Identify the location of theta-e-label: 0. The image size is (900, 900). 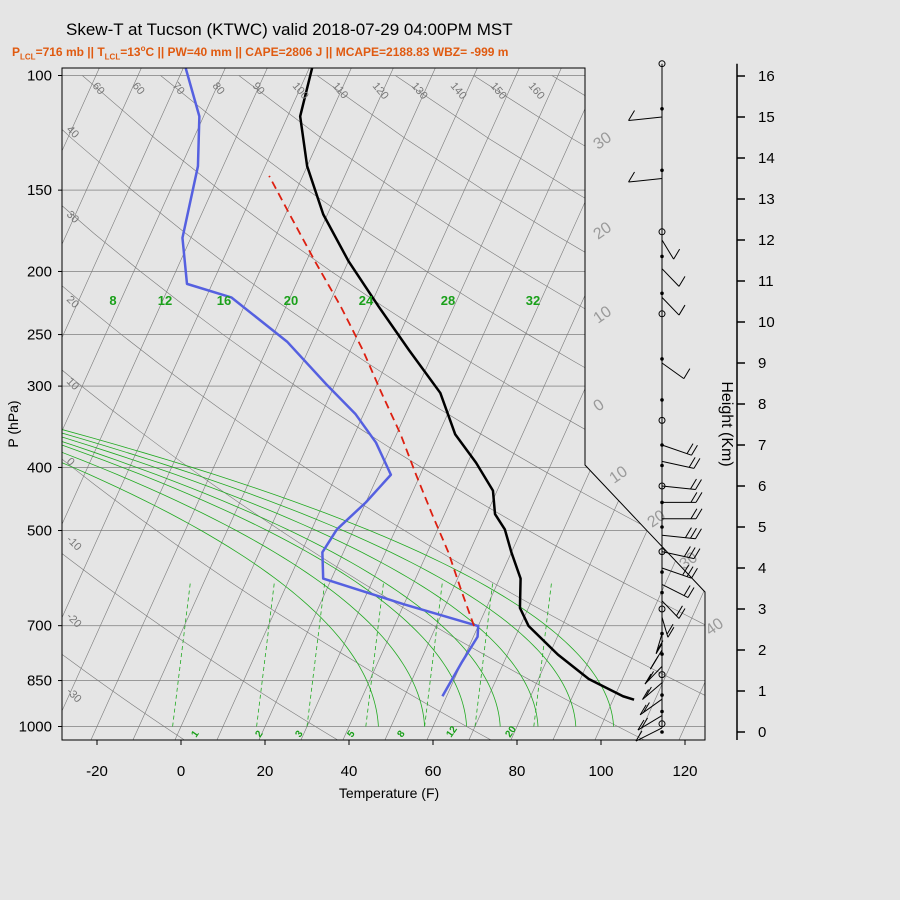
(599, 405).